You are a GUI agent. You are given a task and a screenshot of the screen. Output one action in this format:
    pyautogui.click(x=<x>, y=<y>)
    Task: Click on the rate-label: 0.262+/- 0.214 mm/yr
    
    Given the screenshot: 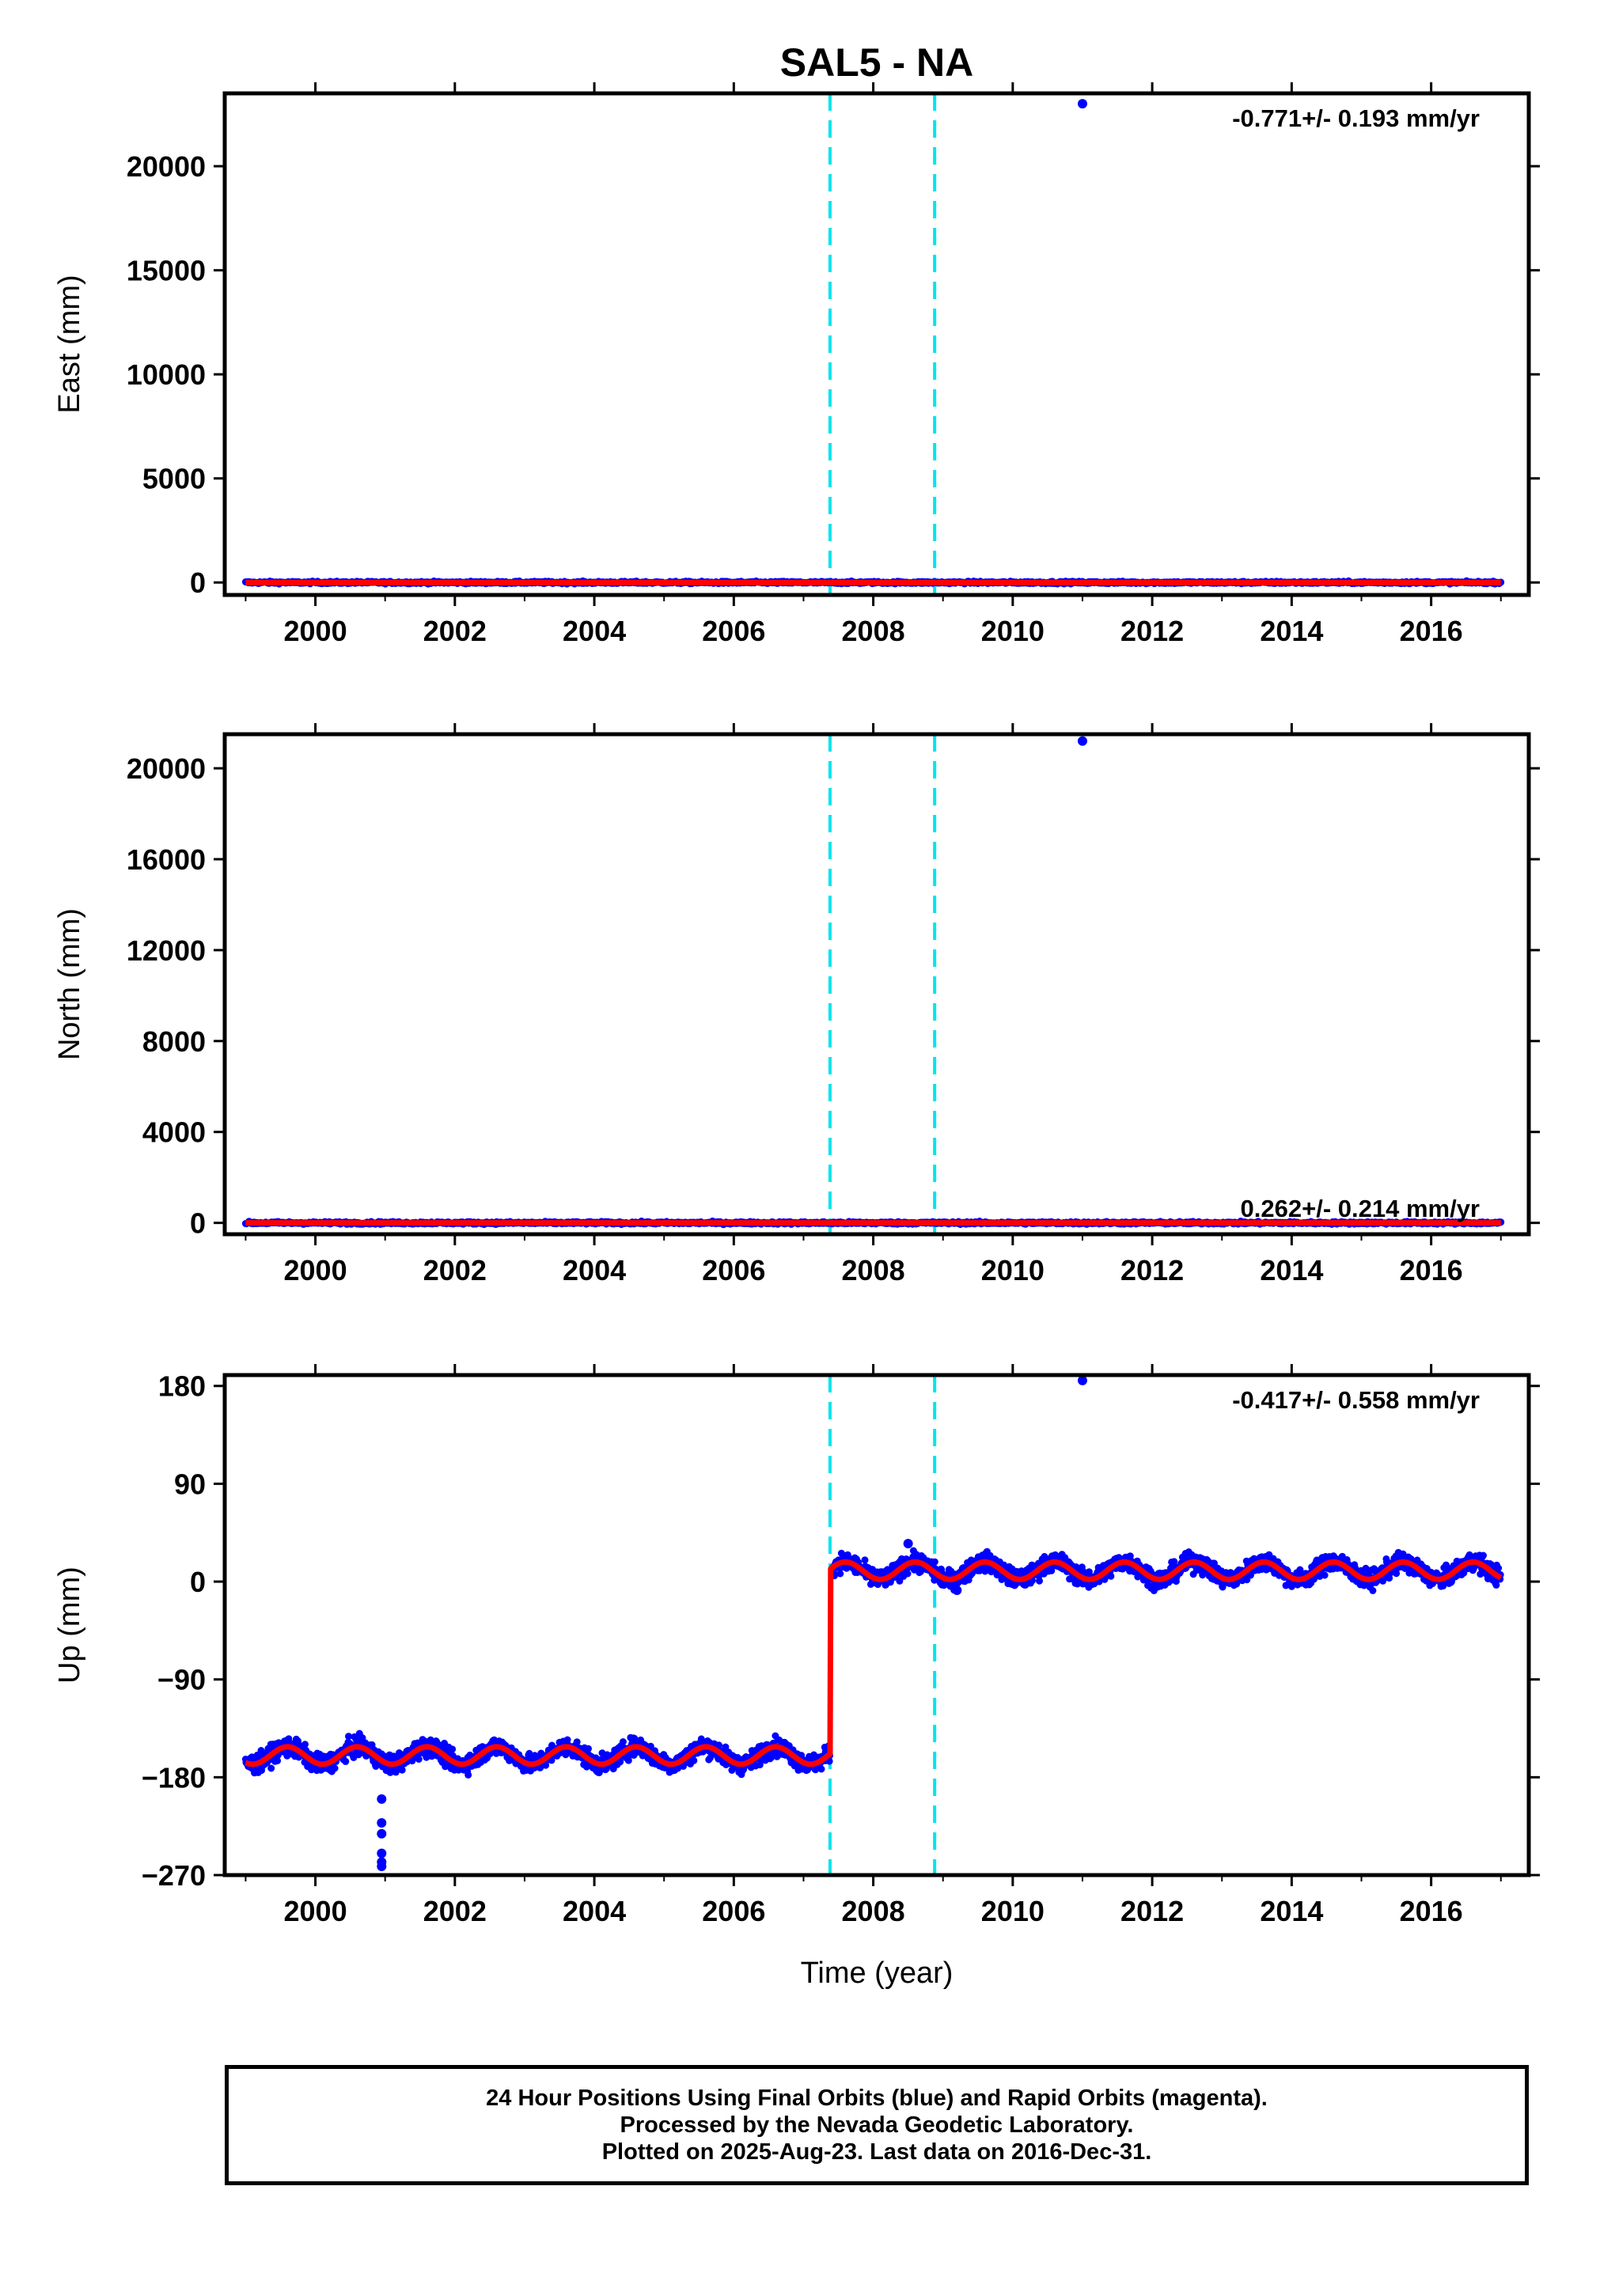 What is the action you would take?
    pyautogui.click(x=1360, y=1208)
    